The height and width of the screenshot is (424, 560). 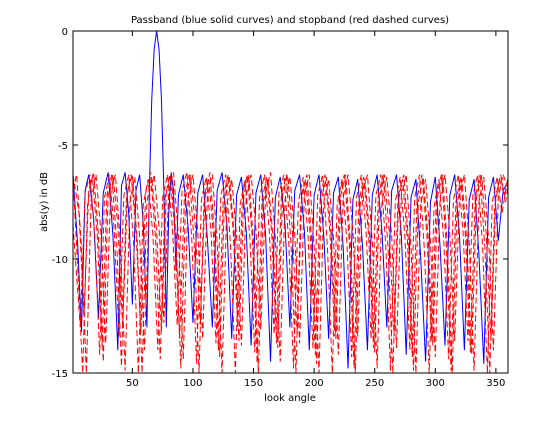 I want to click on y-tick-label: 0, so click(x=65, y=32).